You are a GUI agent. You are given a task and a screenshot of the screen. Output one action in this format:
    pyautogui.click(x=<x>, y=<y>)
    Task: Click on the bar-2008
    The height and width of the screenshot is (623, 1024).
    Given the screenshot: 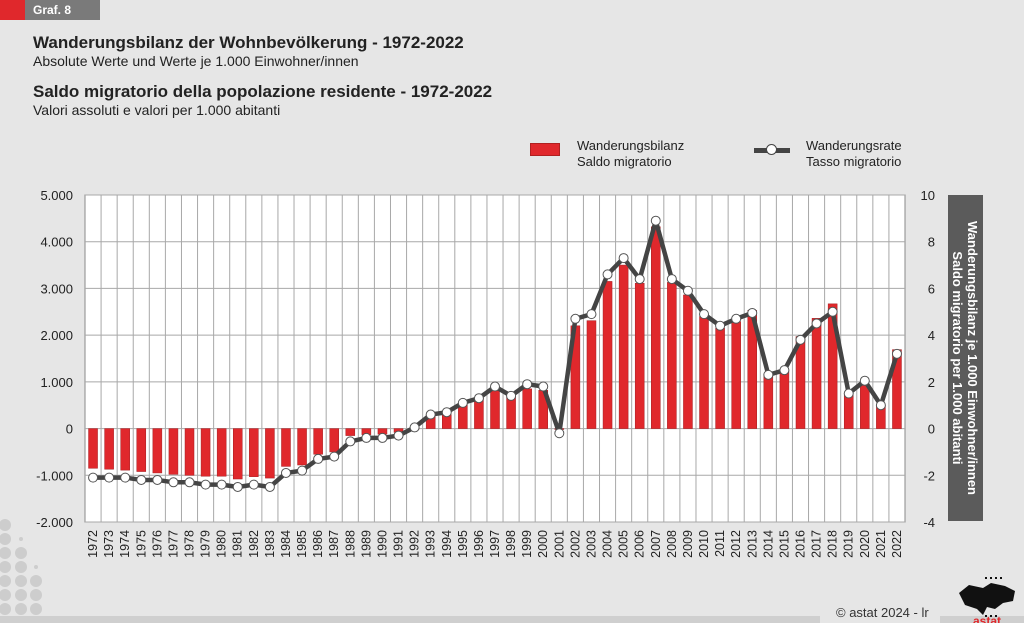 What is the action you would take?
    pyautogui.click(x=672, y=355)
    